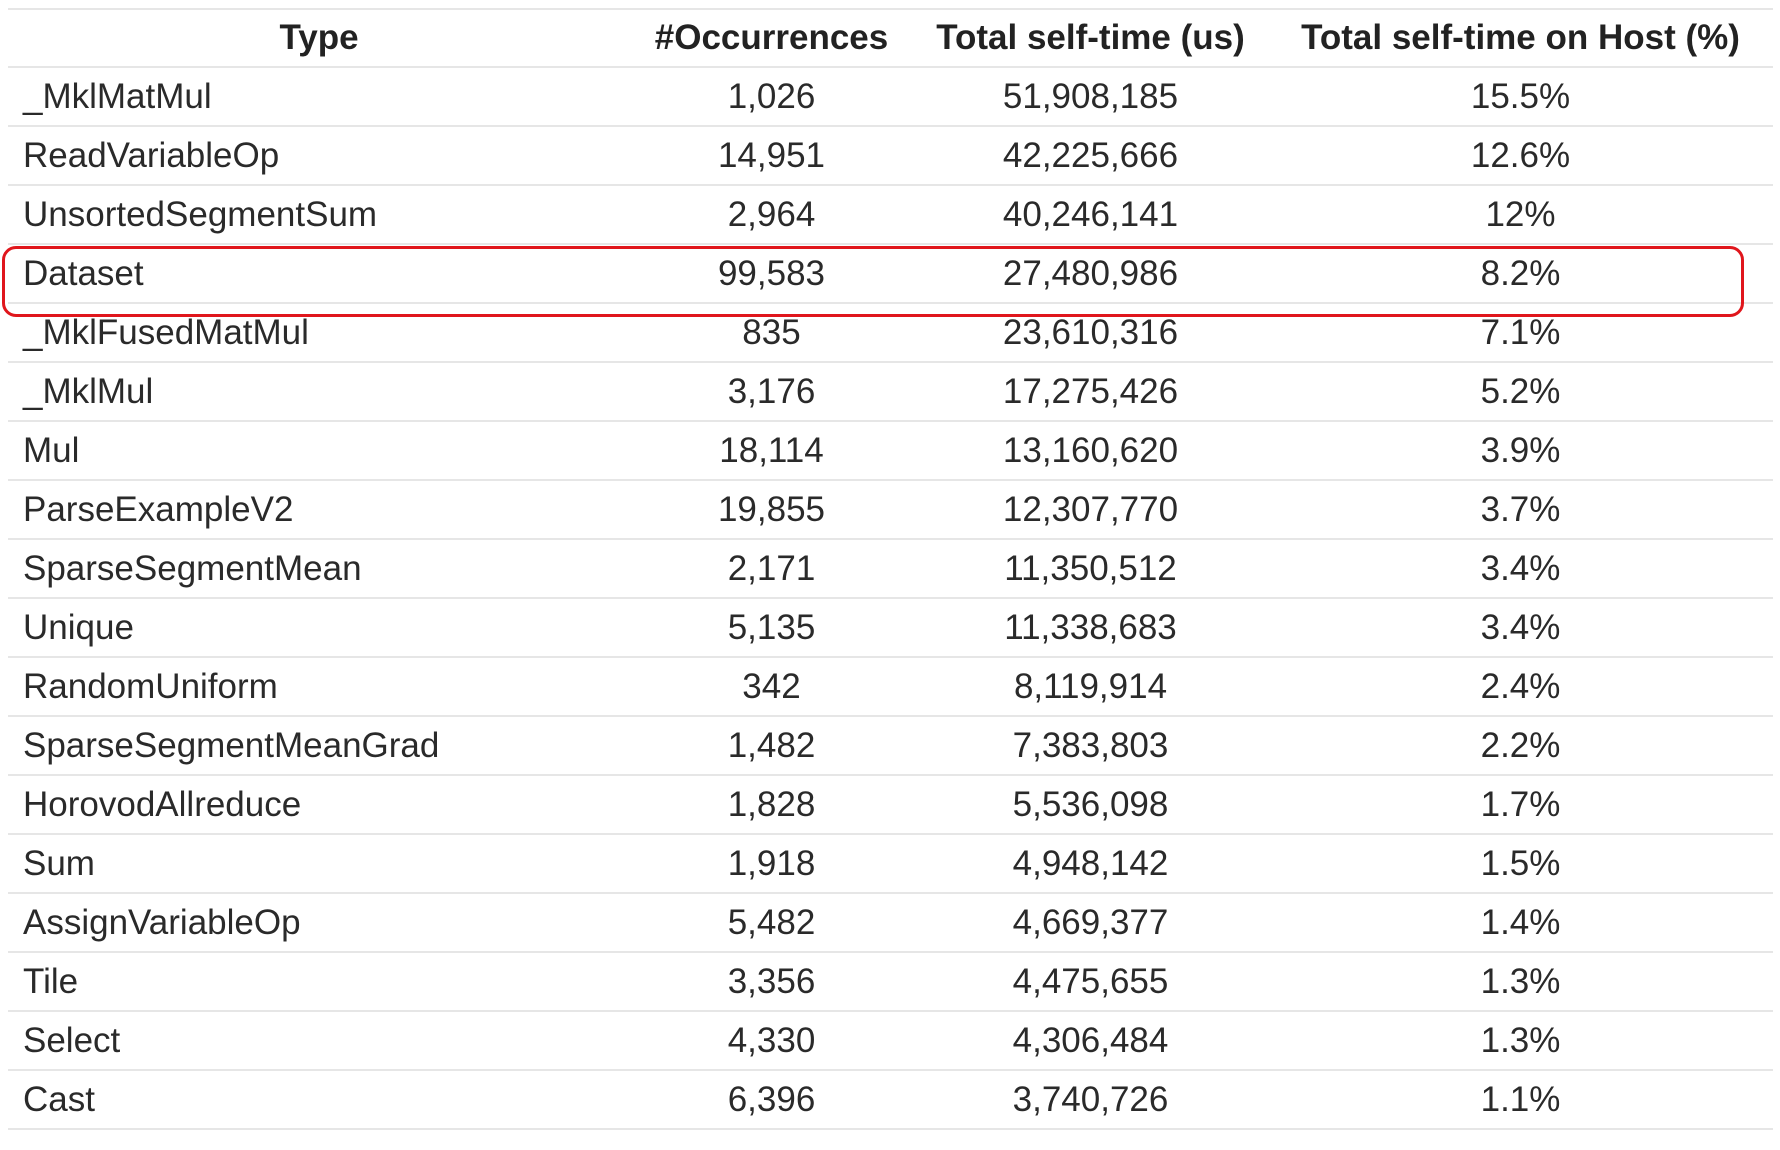  What do you see at coordinates (1520, 1100) in the screenshot?
I see `cell-host-percent: 1.1%` at bounding box center [1520, 1100].